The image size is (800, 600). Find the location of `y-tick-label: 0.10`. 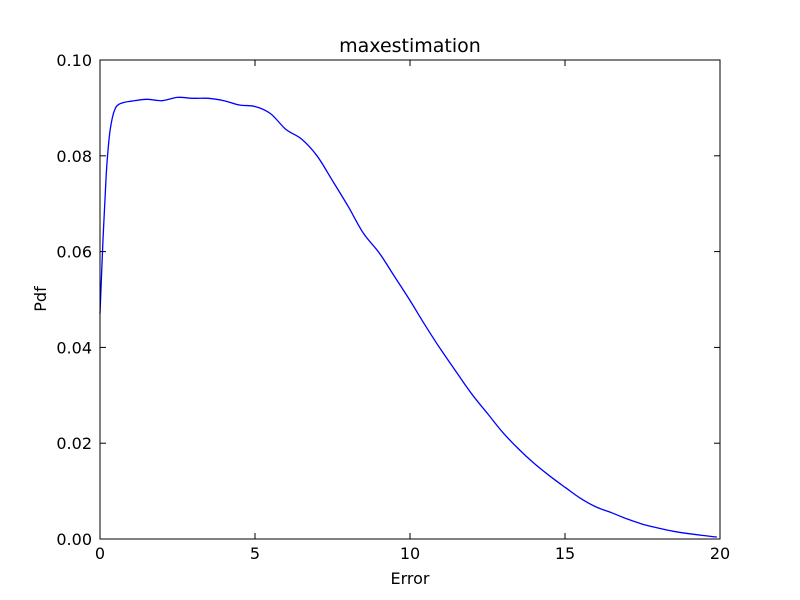

y-tick-label: 0.10 is located at coordinates (74, 60).